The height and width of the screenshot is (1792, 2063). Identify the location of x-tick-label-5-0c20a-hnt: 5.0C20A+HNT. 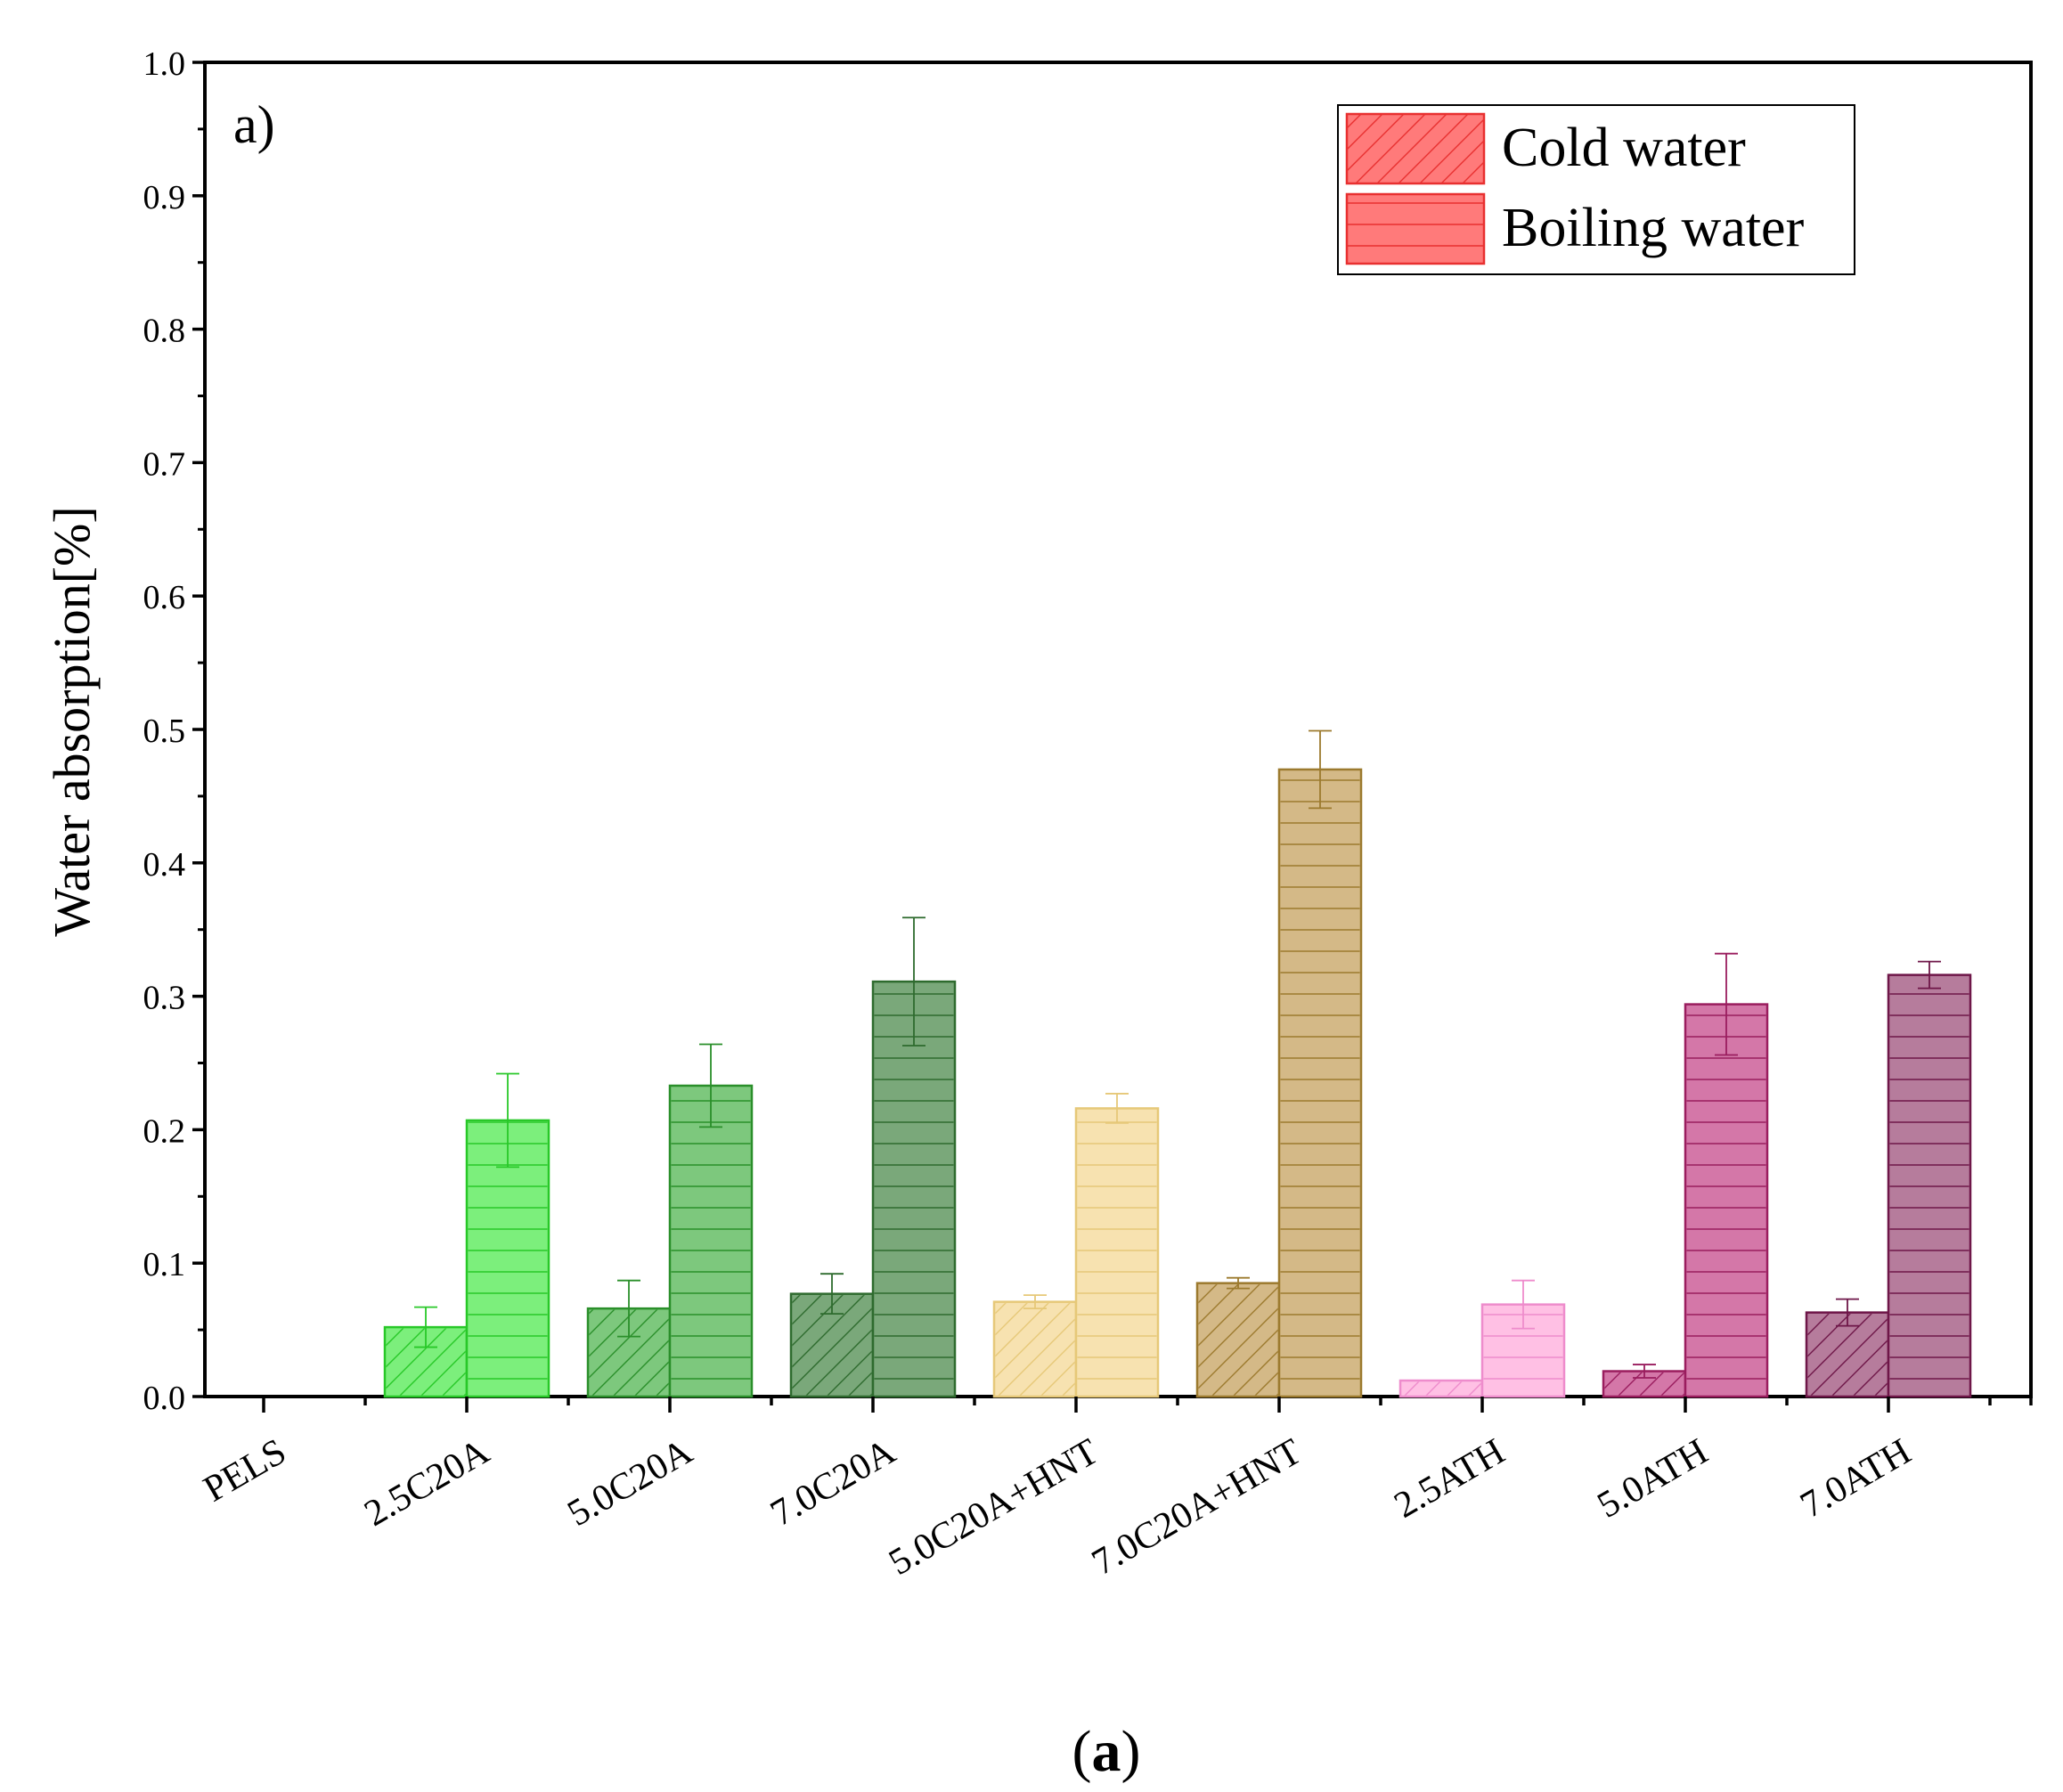
(993, 1508).